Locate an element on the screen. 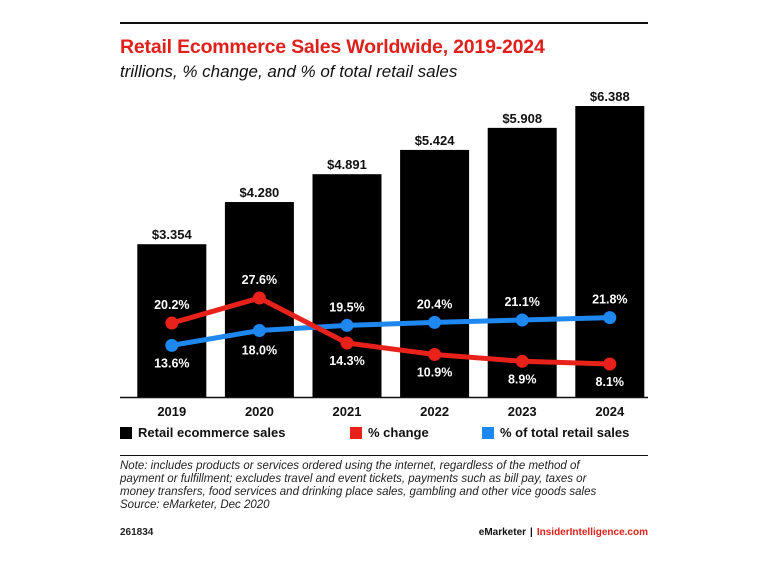  brand-emarketer: eMarketer is located at coordinates (502, 532).